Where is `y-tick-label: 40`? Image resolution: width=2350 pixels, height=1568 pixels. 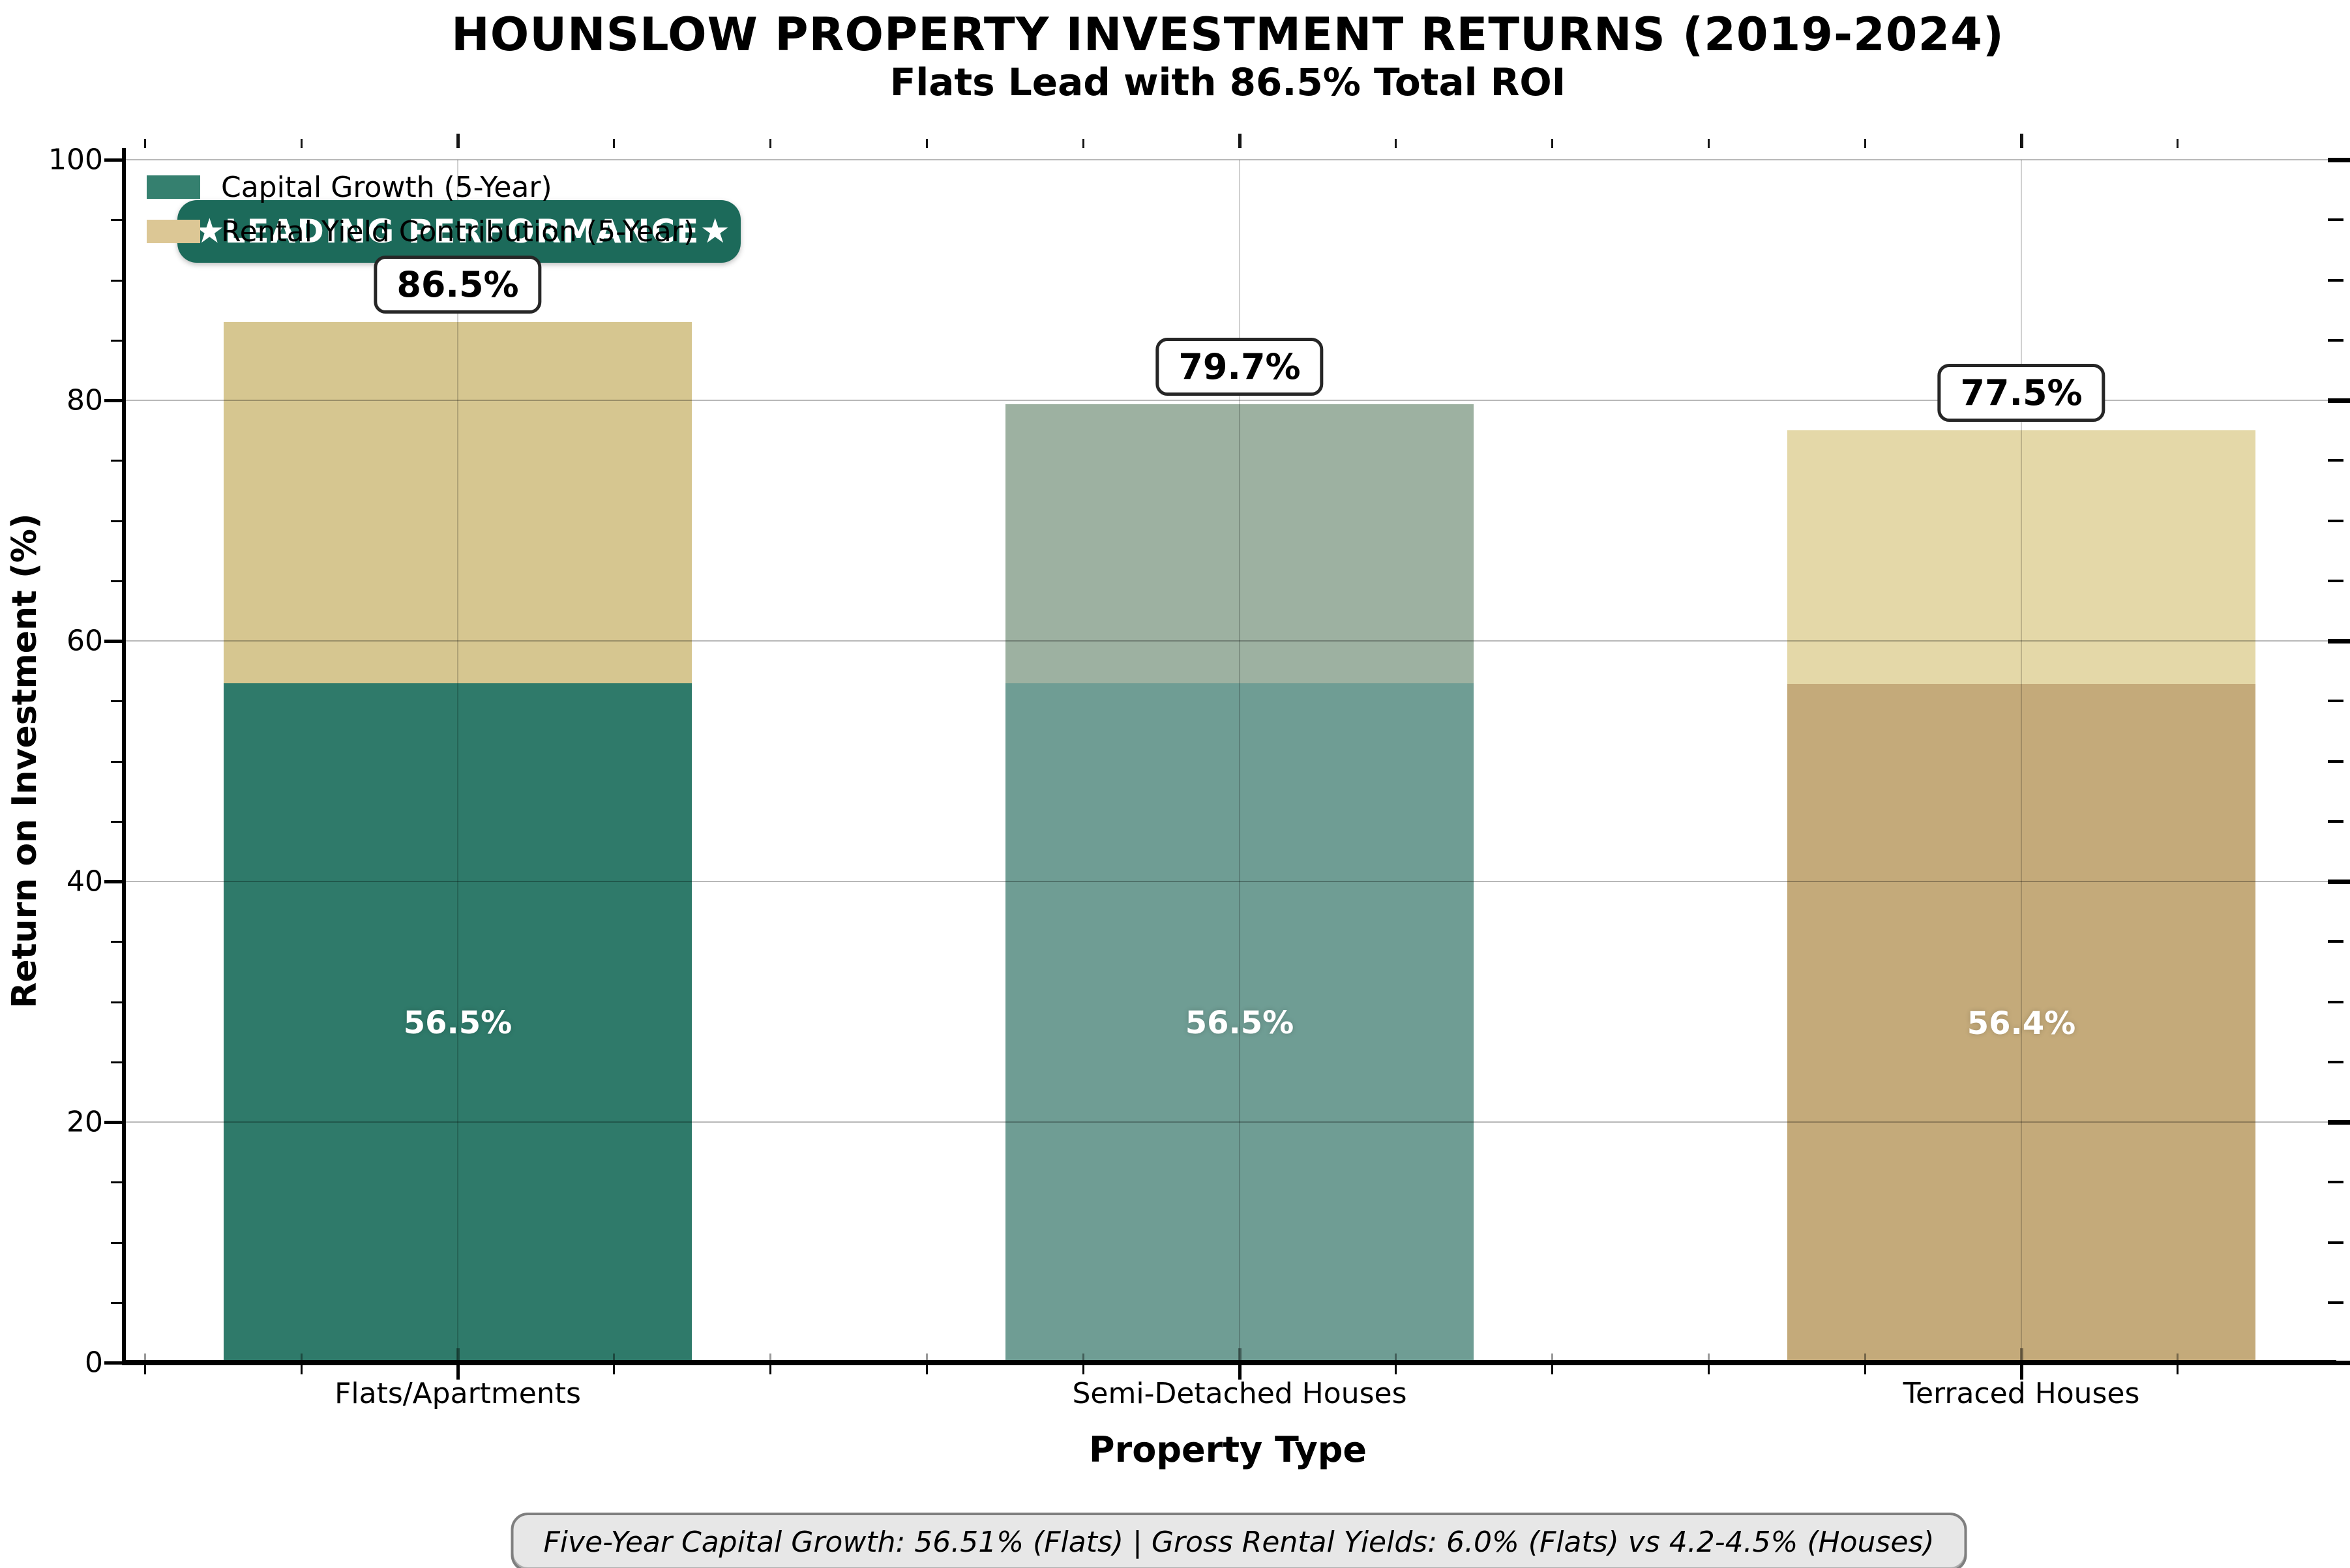
y-tick-label: 40 is located at coordinates (85, 881).